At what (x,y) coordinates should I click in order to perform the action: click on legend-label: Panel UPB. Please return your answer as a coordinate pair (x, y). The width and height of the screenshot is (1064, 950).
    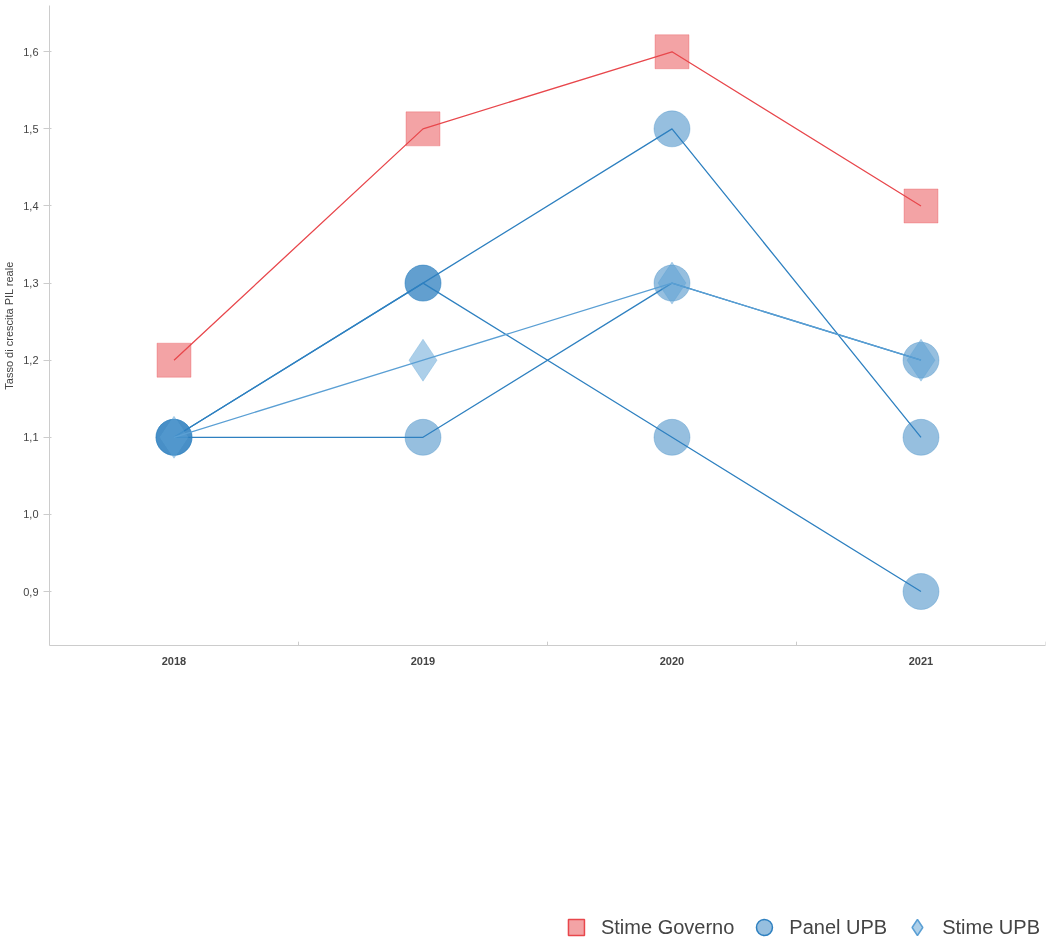
    Looking at the image, I should click on (838, 927).